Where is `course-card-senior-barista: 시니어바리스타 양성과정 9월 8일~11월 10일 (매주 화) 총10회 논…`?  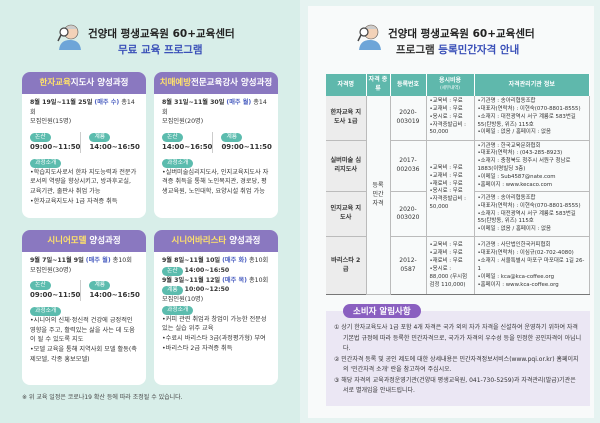
course-card-senior-barista: 시니어바리스타 양성과정 9월 8일~11월 10일 (매주 화) 총10회 논… is located at coordinates (216, 307).